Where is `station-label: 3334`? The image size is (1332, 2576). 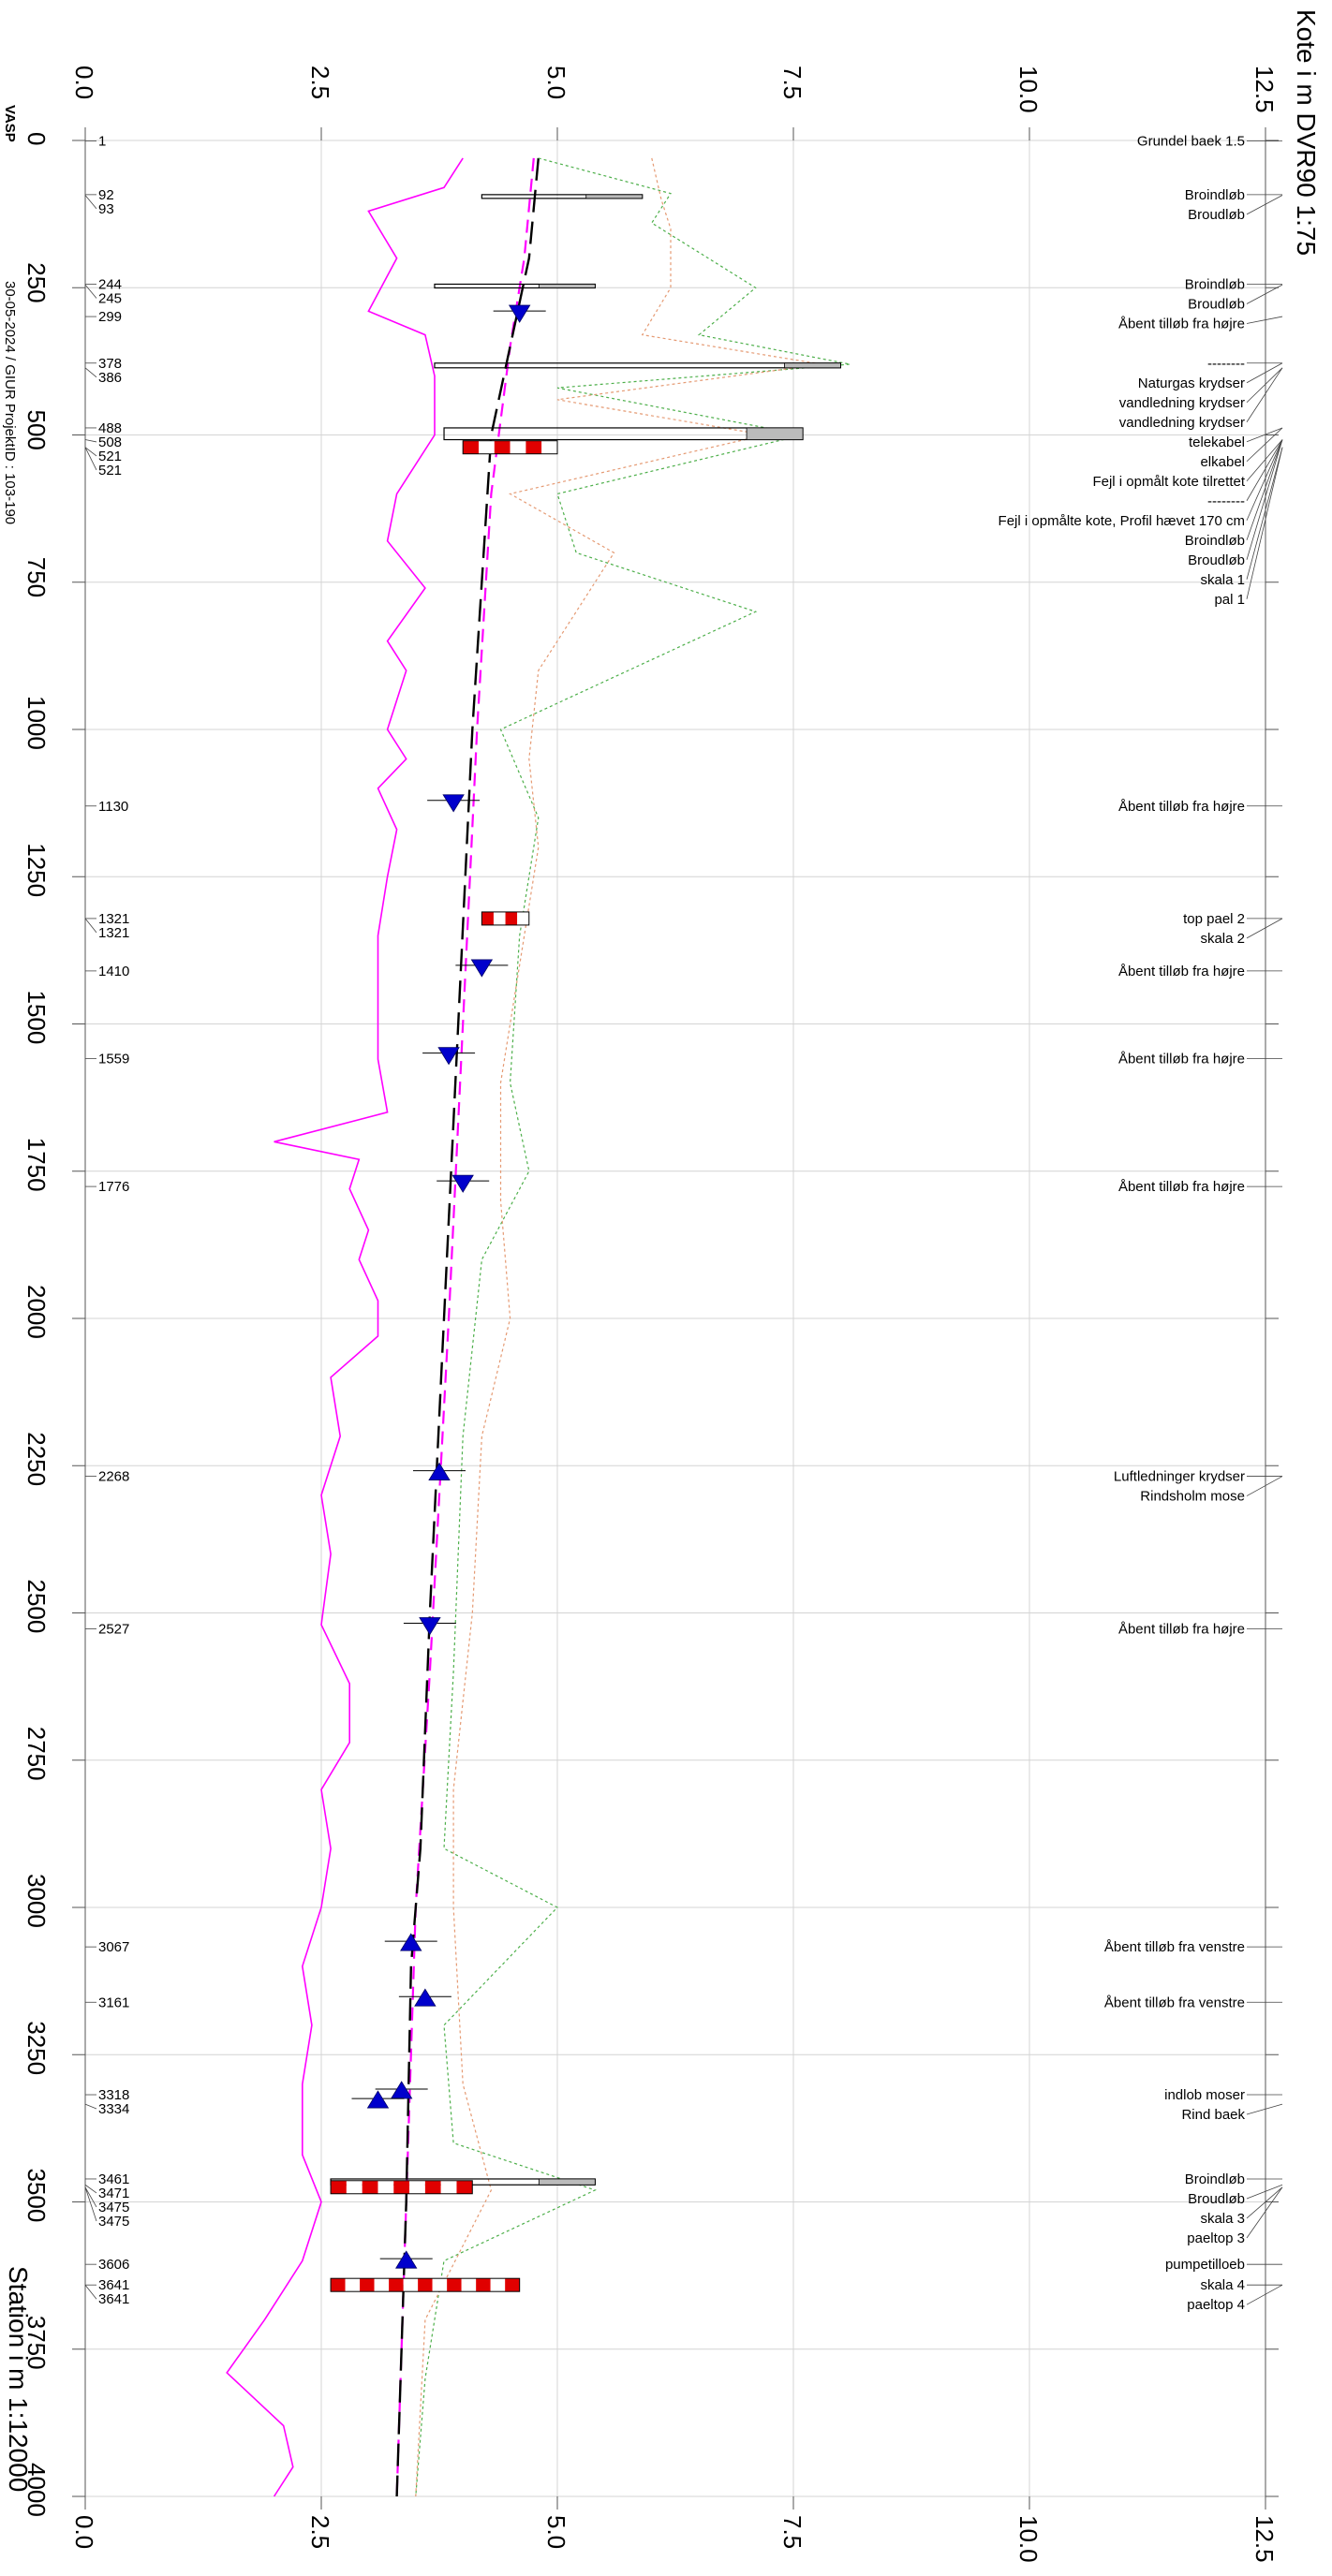
station-label: 3334 is located at coordinates (113, 2109).